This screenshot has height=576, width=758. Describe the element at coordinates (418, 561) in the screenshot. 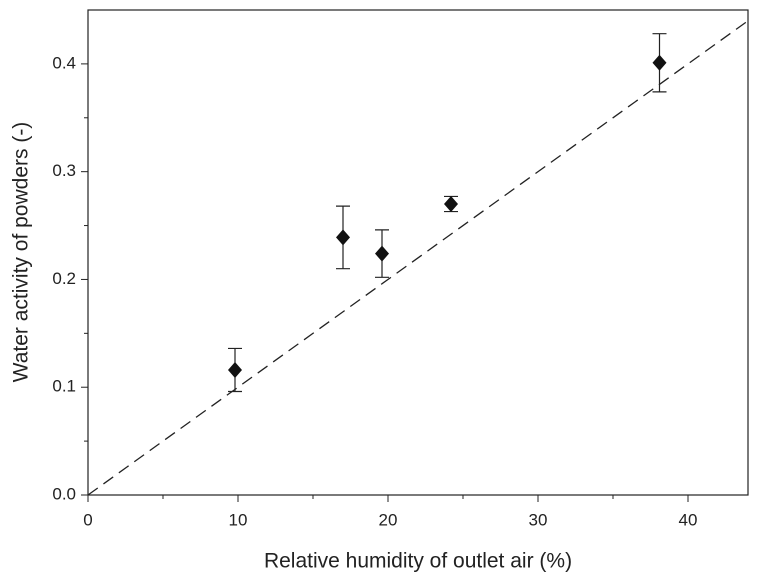

I see `x-axis-label: Relative humidity of outlet air (%)` at that location.